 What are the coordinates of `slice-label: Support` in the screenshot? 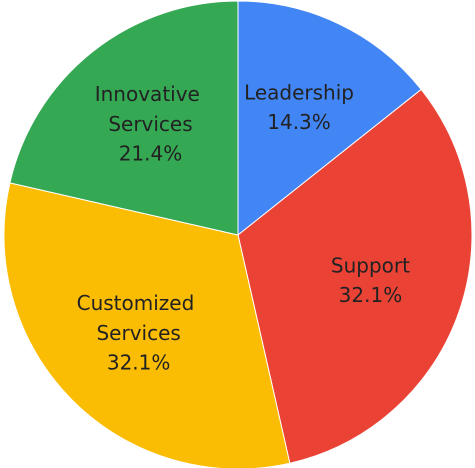 It's located at (370, 265).